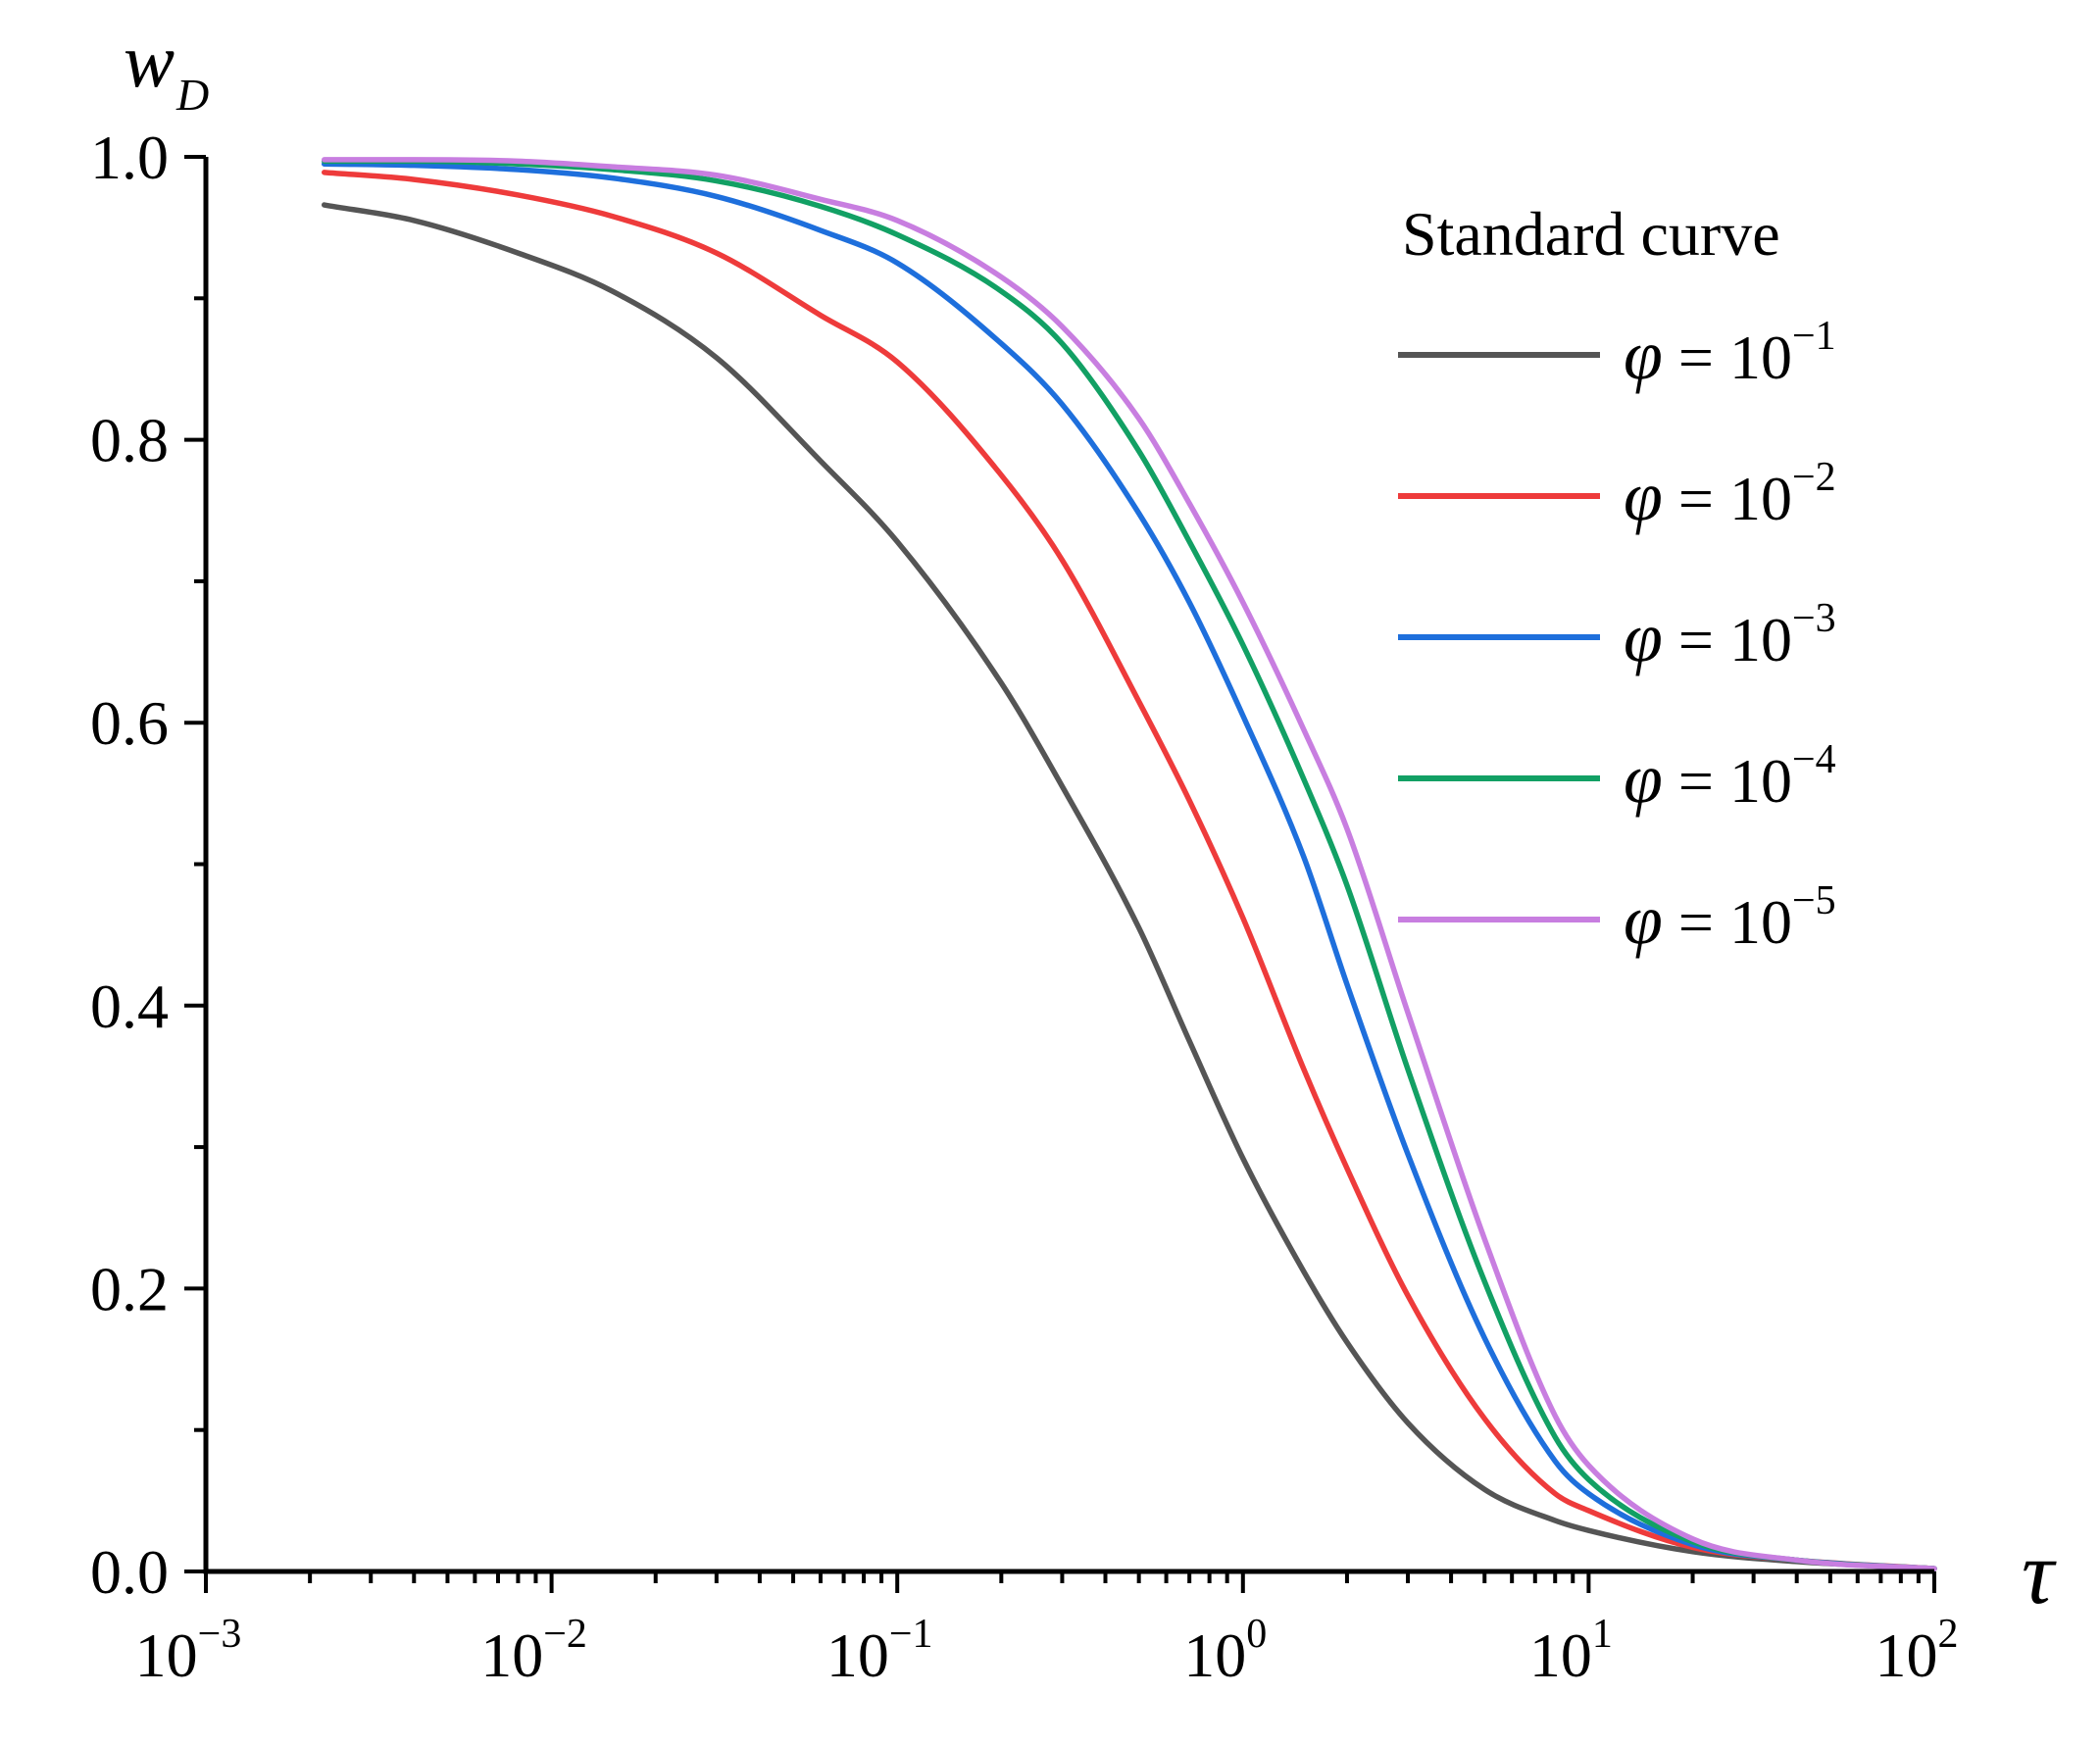 This screenshot has width=2100, height=1744. What do you see at coordinates (129, 723) in the screenshot?
I see `y-tick-label: 0.6` at bounding box center [129, 723].